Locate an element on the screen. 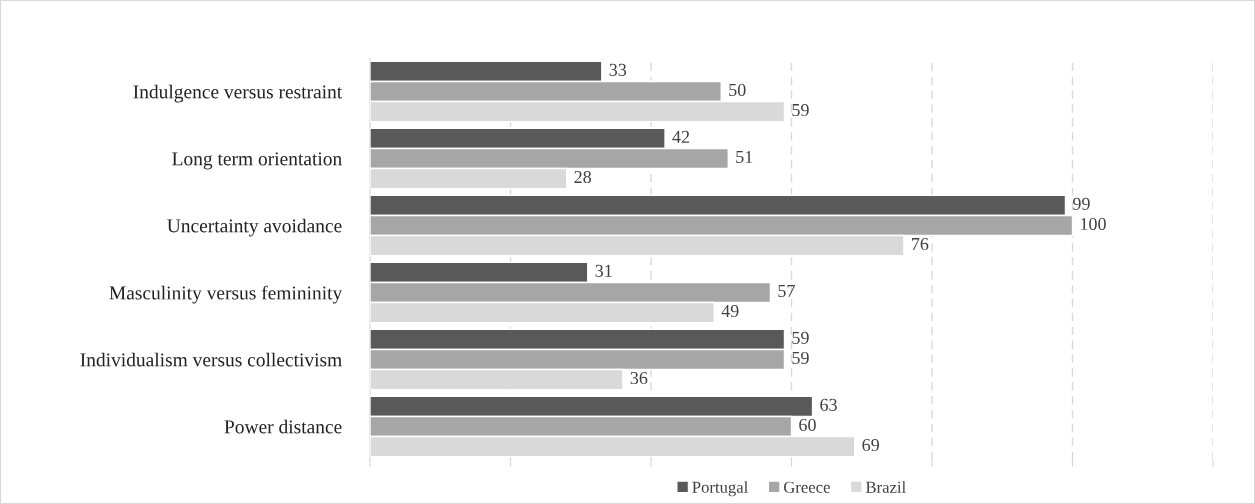  data-label: 42 is located at coordinates (681, 136).